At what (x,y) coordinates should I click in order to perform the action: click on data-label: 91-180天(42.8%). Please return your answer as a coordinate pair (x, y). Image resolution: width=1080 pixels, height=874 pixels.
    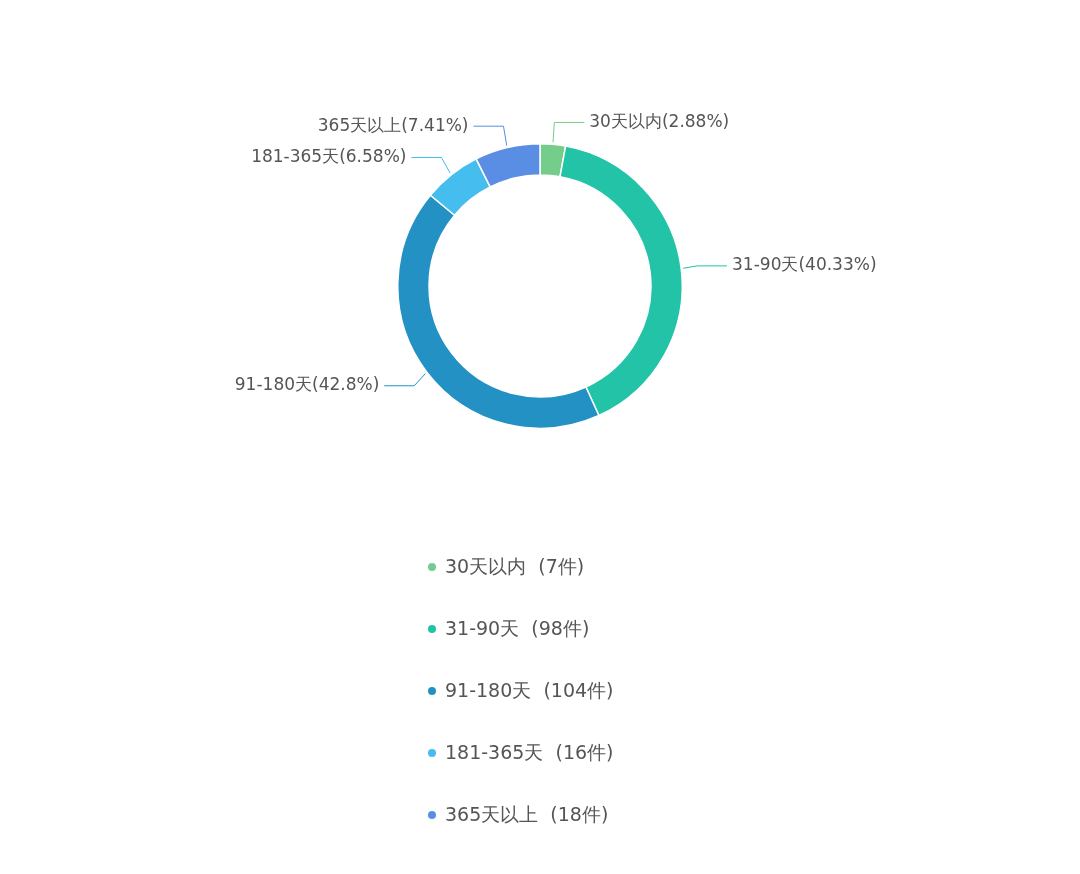
    Looking at the image, I should click on (307, 384).